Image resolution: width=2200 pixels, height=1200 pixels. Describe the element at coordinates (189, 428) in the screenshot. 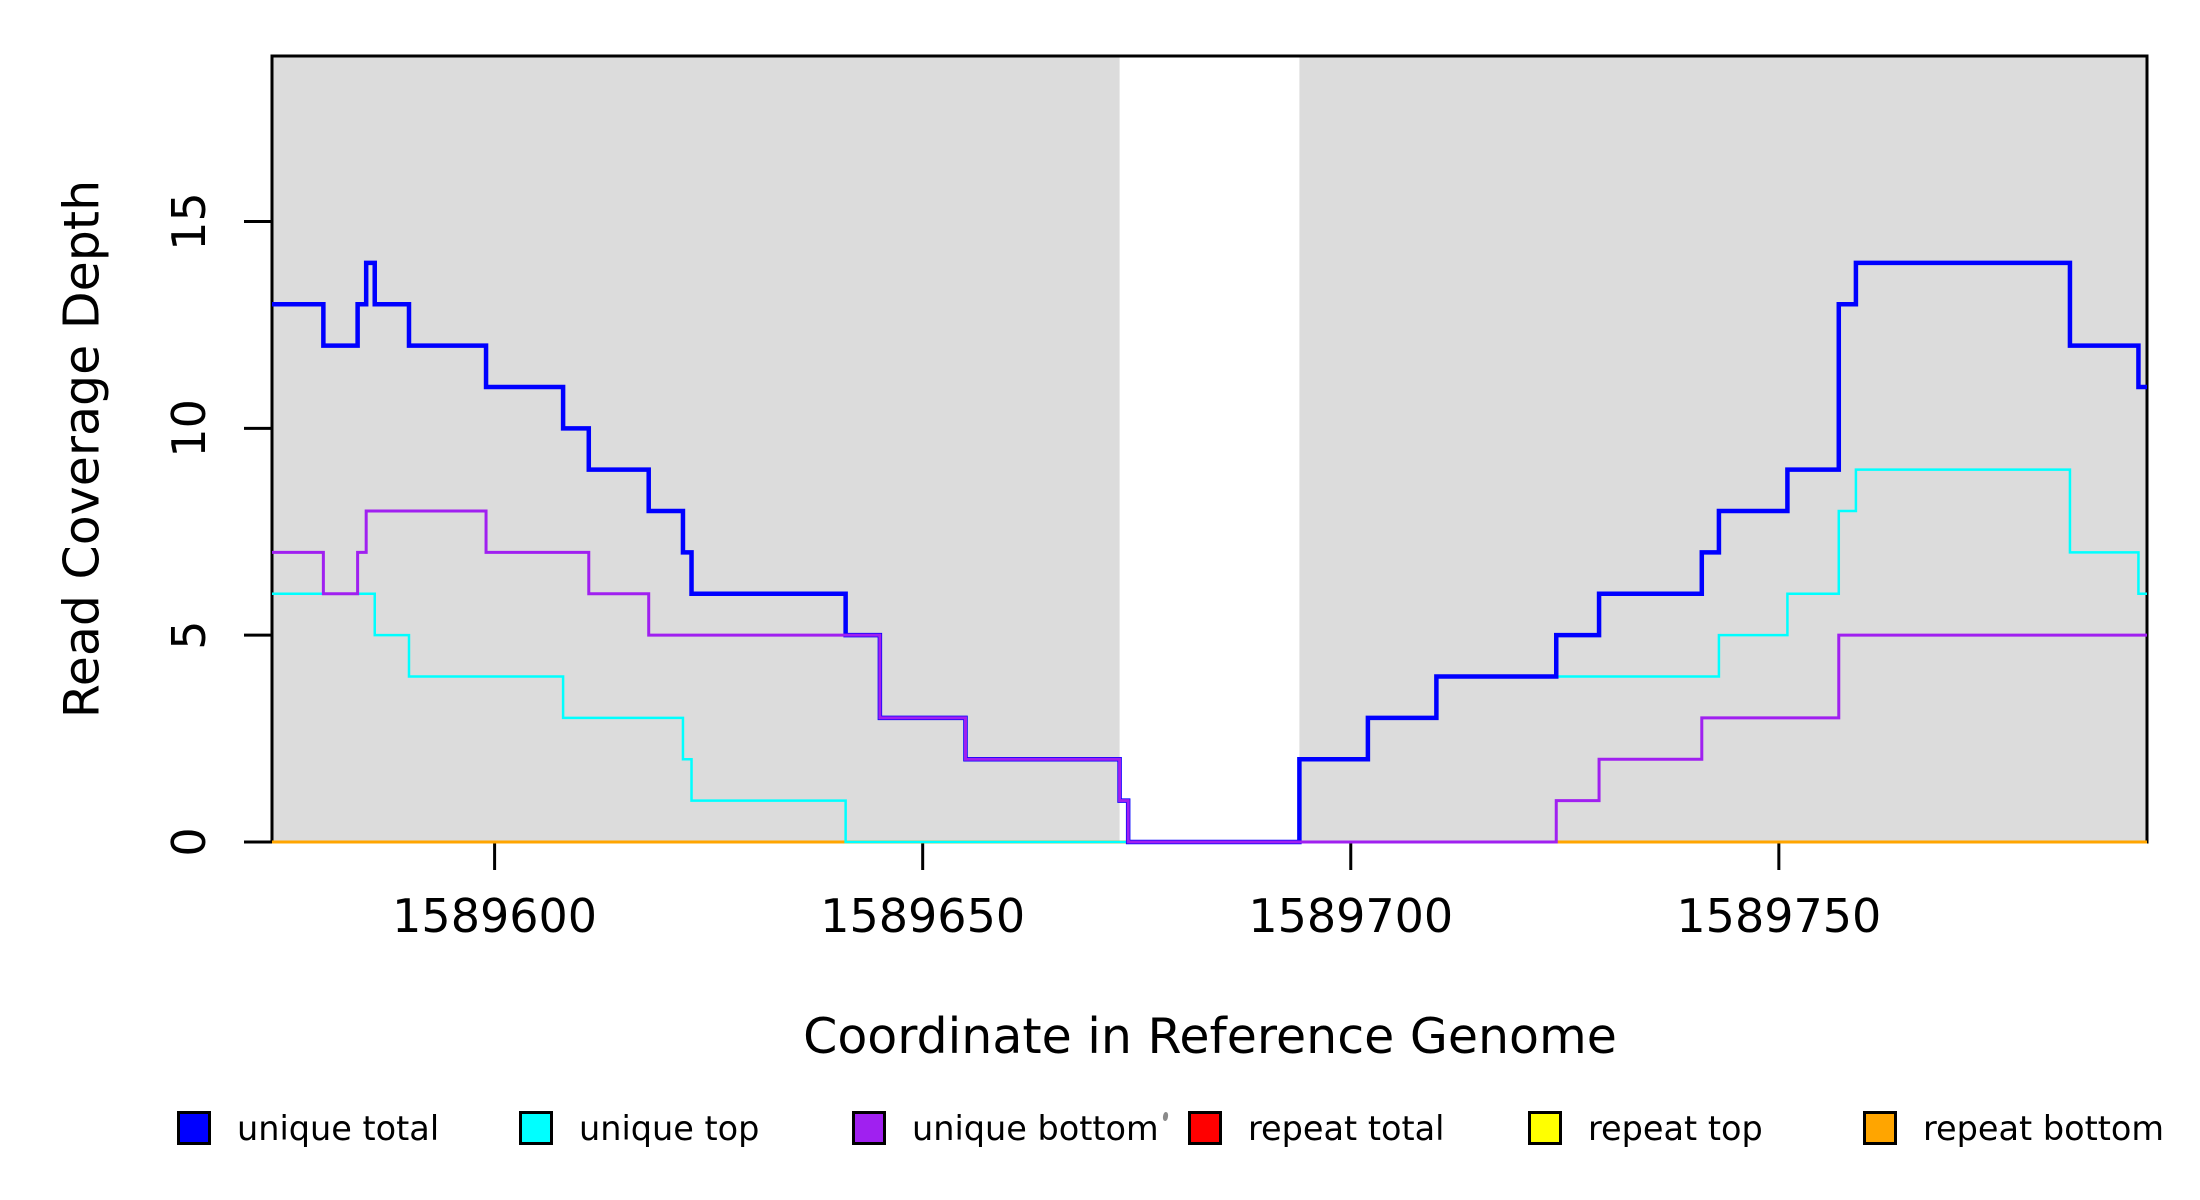

I see `y-tick-label: 10` at that location.